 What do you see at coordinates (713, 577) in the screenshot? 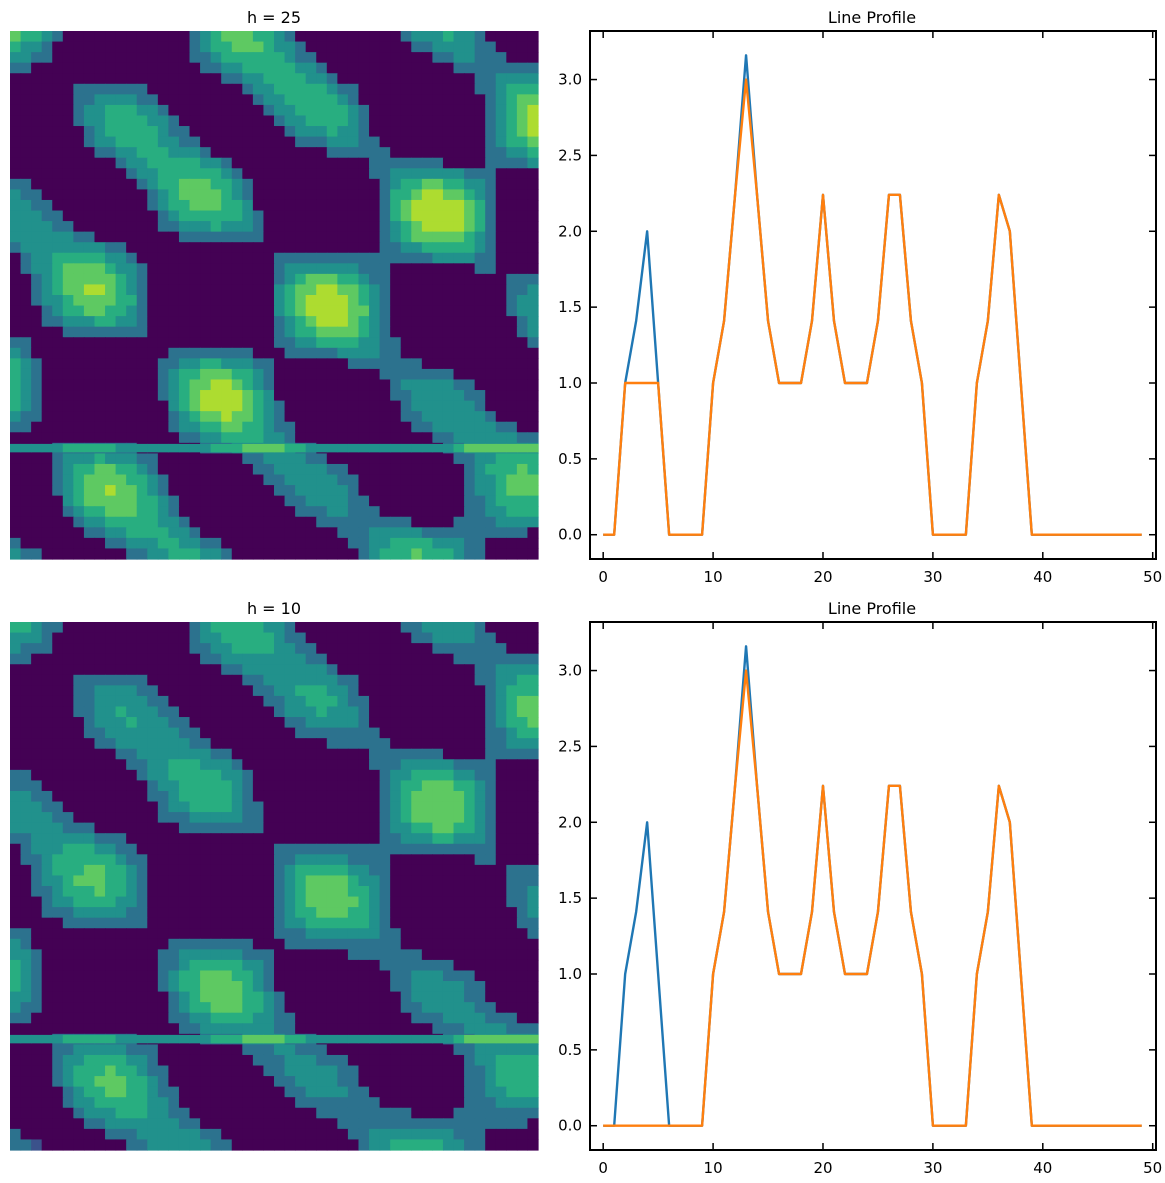
I see `x-tick-label: 10` at bounding box center [713, 577].